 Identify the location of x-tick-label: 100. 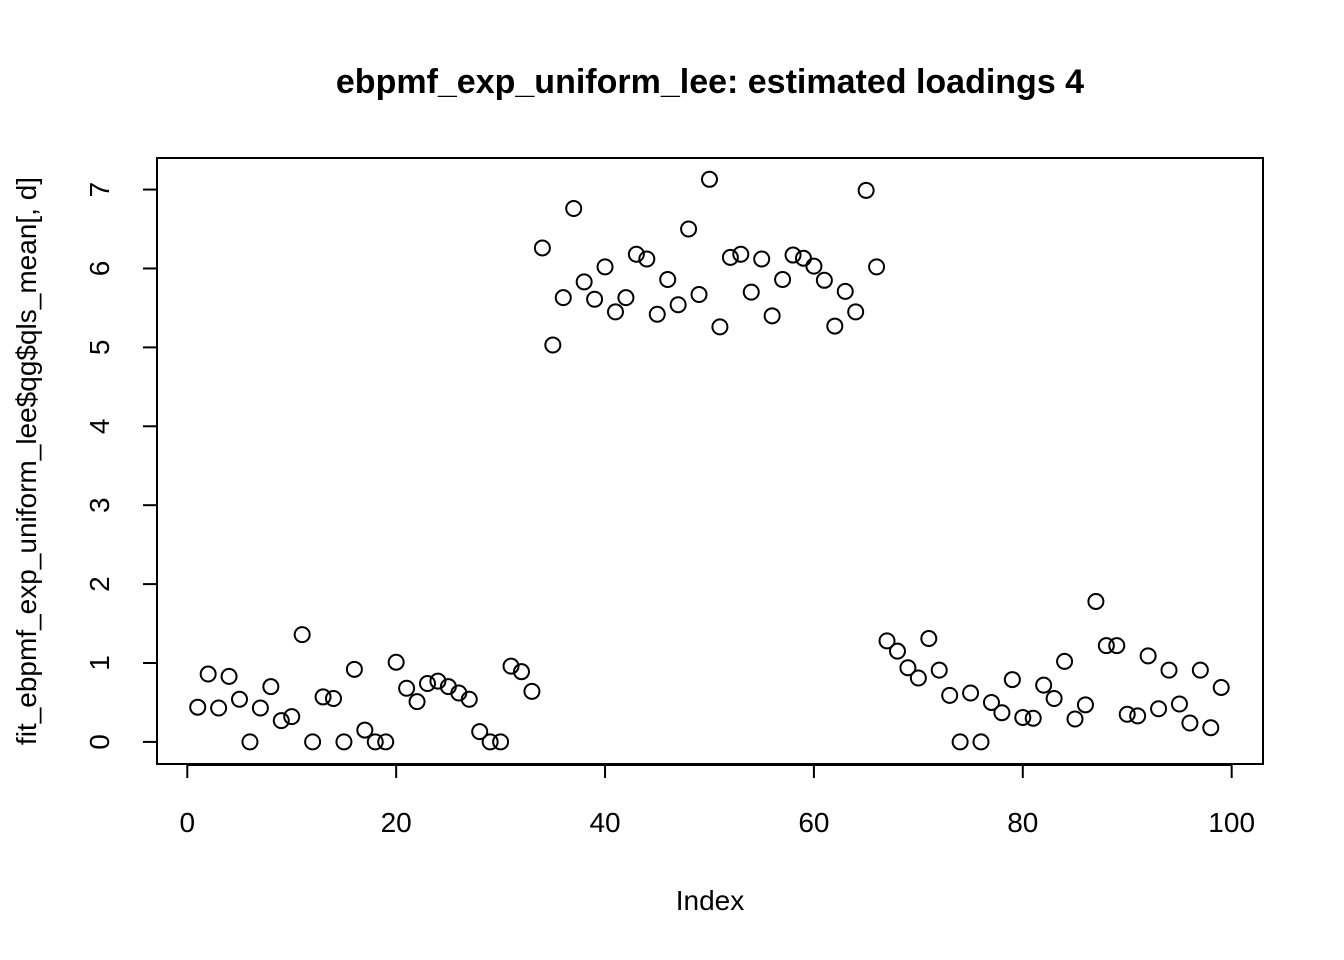
(1231, 822).